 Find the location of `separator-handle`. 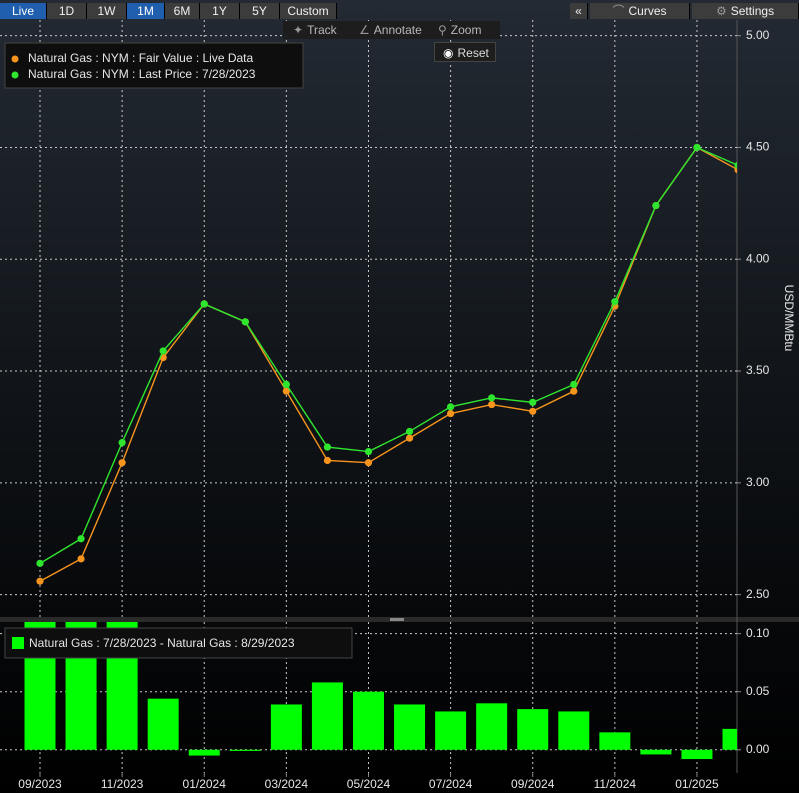

separator-handle is located at coordinates (397, 619).